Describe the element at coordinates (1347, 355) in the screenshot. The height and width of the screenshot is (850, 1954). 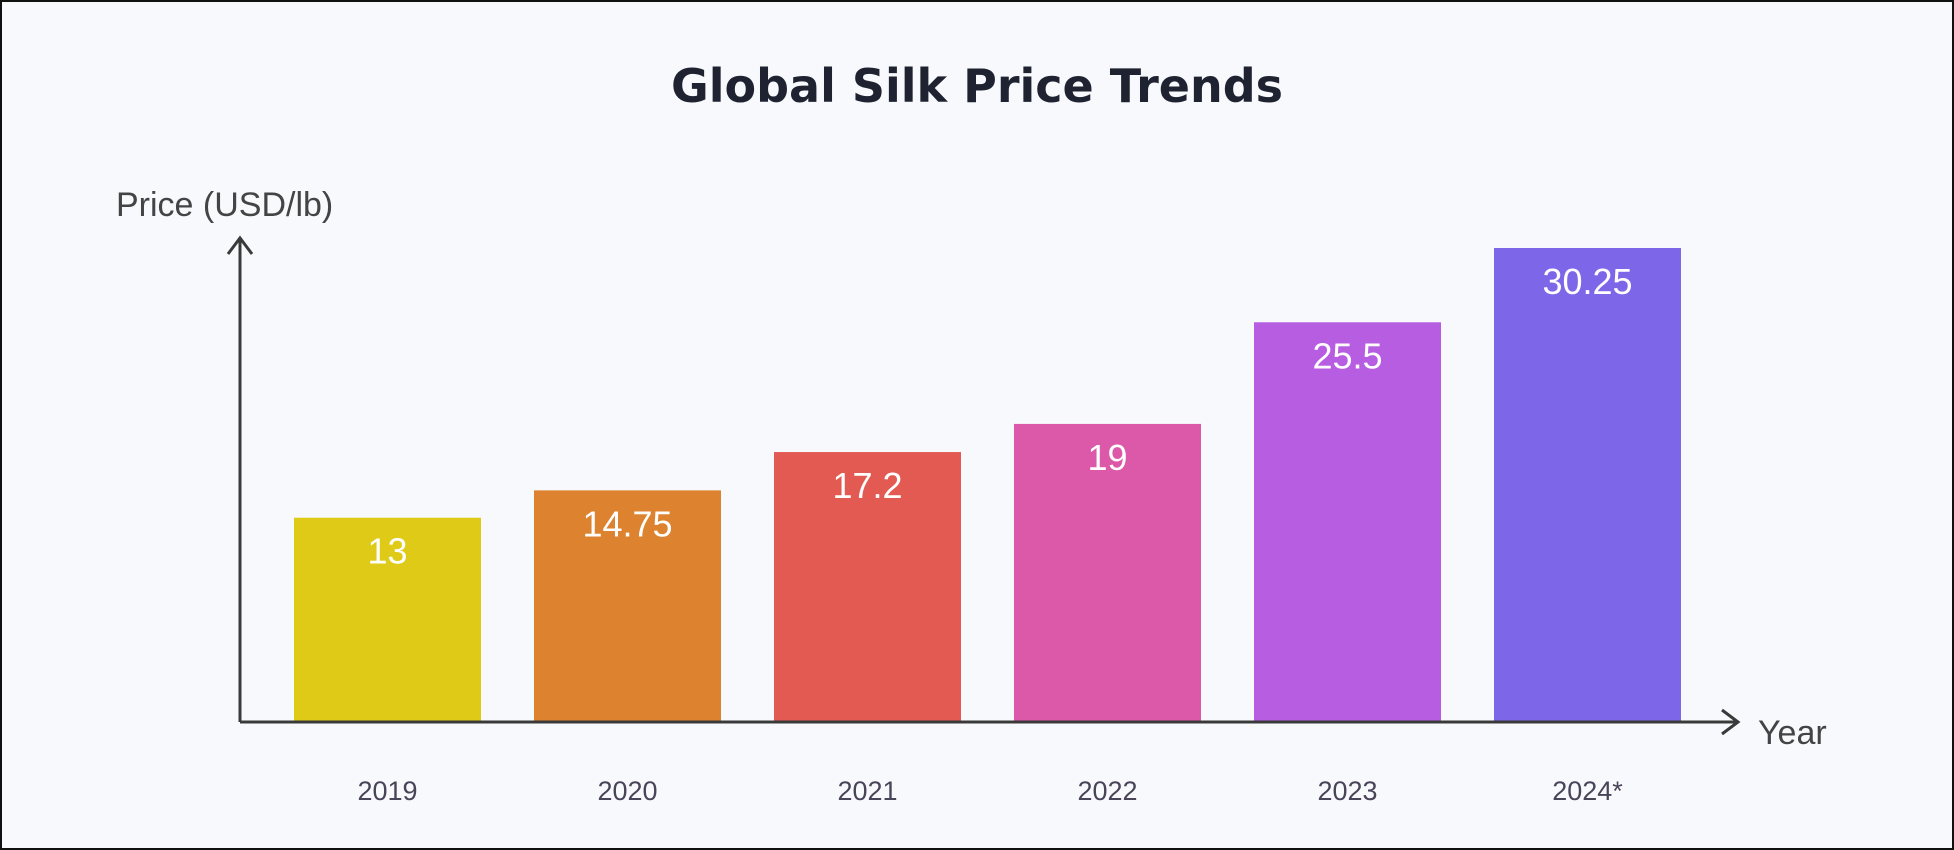
I see `data-label: 25.5` at that location.